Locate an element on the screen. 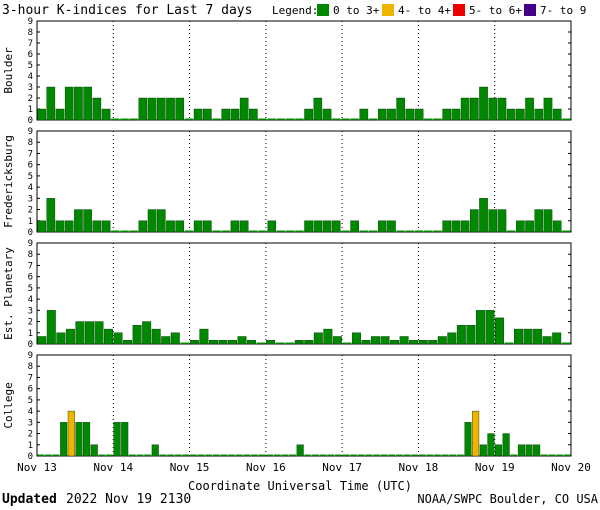  legend-swatch is located at coordinates (388, 10).